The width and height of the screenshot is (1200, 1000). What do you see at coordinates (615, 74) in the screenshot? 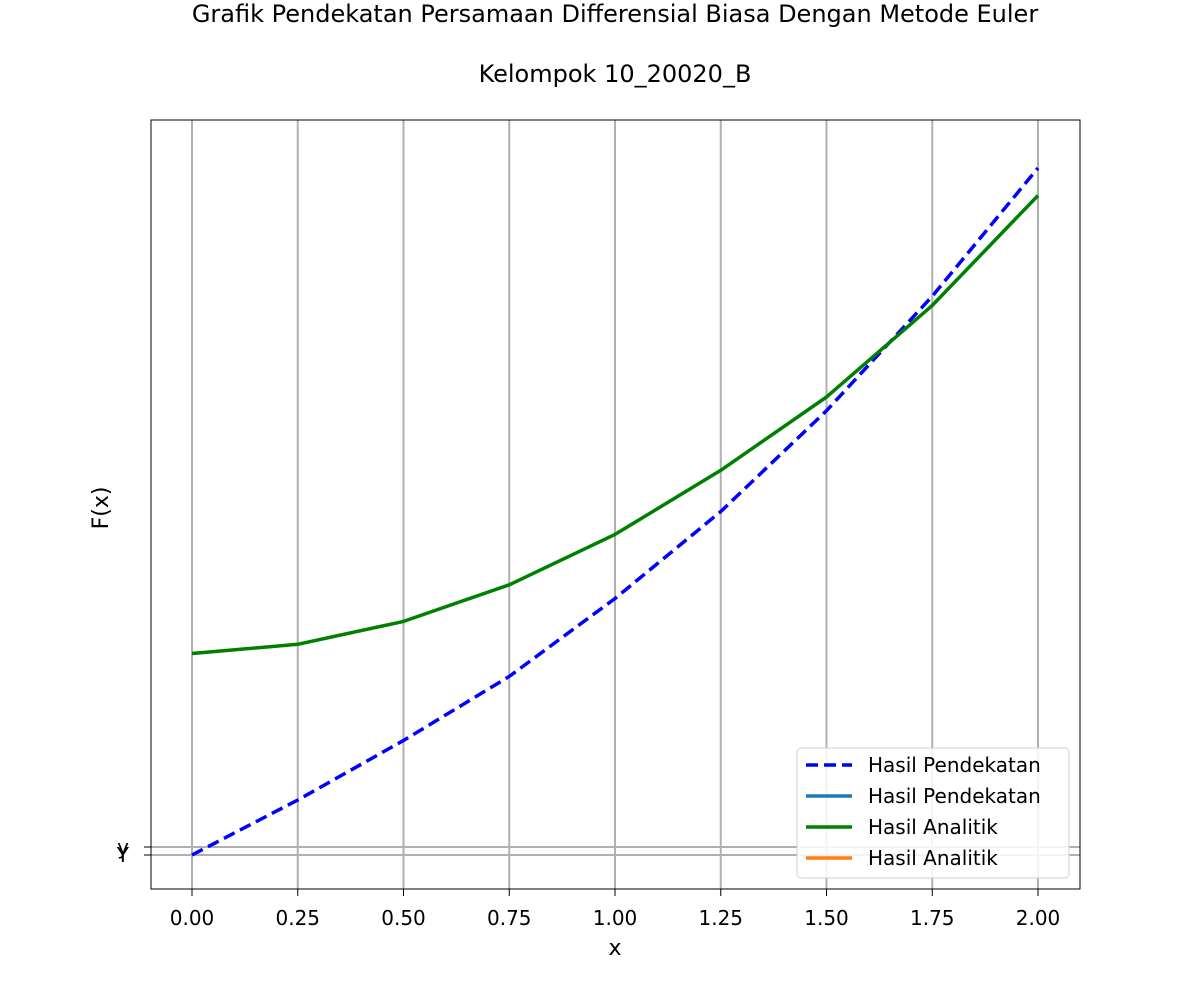
I see `chart-subtitle: Kelompok 10_20020_B` at bounding box center [615, 74].